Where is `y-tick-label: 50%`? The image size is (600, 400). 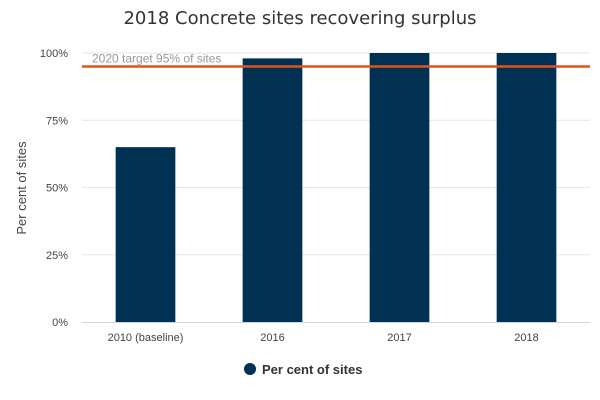 y-tick-label: 50% is located at coordinates (57, 189).